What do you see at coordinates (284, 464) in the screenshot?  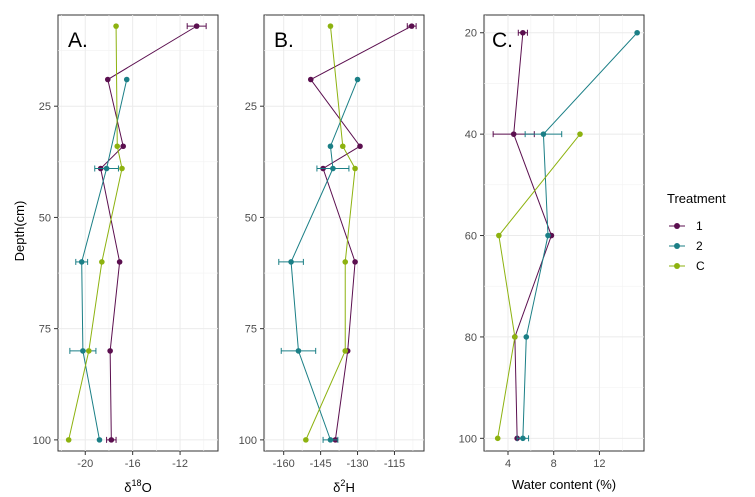 I see `x-tick-label: -160` at bounding box center [284, 464].